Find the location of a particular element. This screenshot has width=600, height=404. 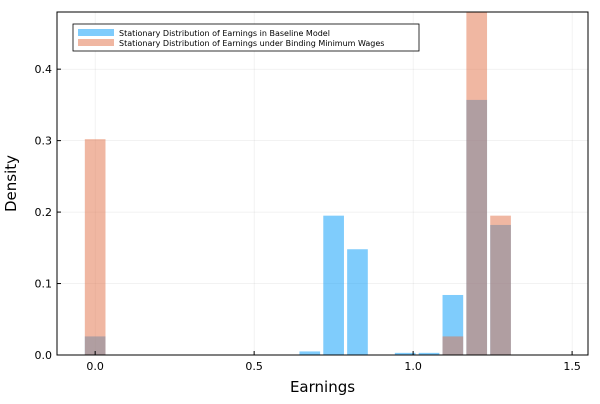

x-tick-label: 0.0 is located at coordinates (95, 366).